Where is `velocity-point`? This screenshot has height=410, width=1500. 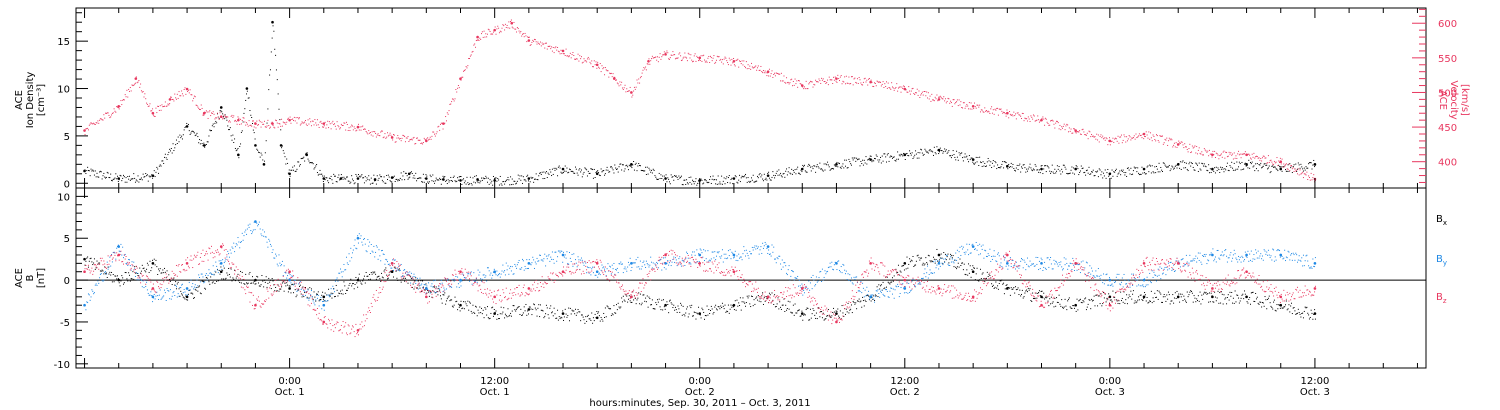 velocity-point is located at coordinates (700, 58).